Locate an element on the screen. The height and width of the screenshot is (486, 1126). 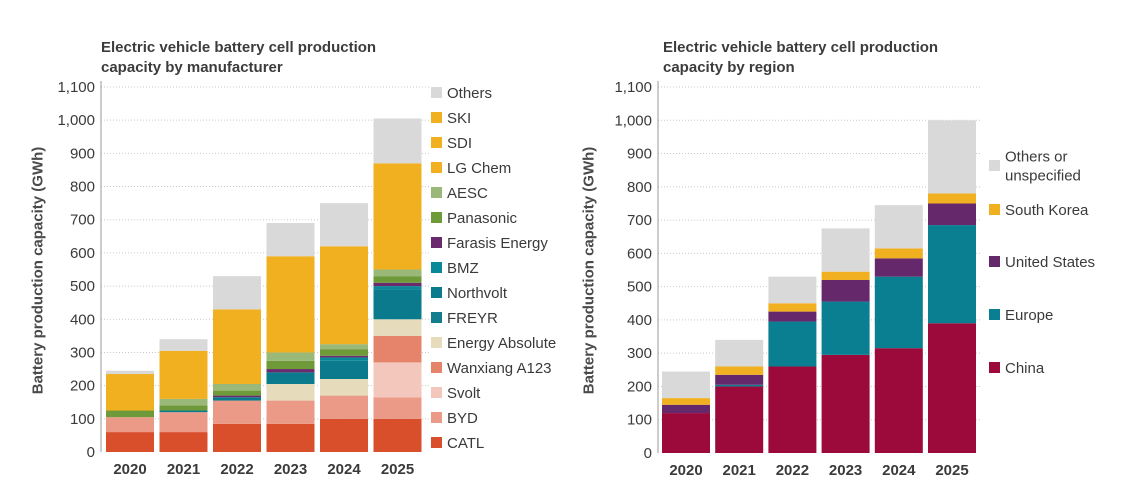
bar-segment-wanxiang-a123-2025 is located at coordinates (397, 349).